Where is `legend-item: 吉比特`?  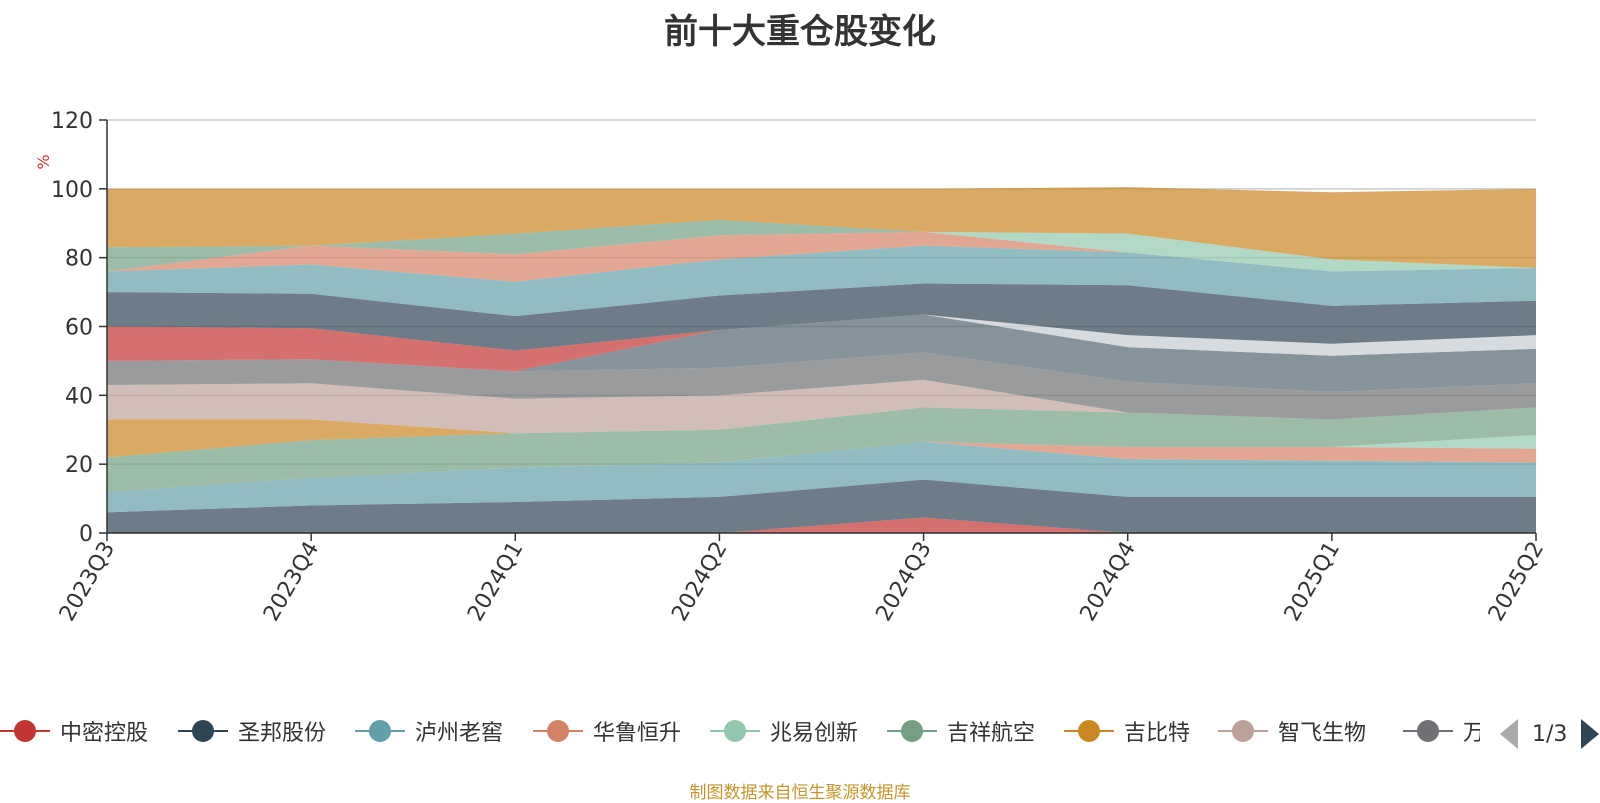 legend-item: 吉比特 is located at coordinates (1127, 731).